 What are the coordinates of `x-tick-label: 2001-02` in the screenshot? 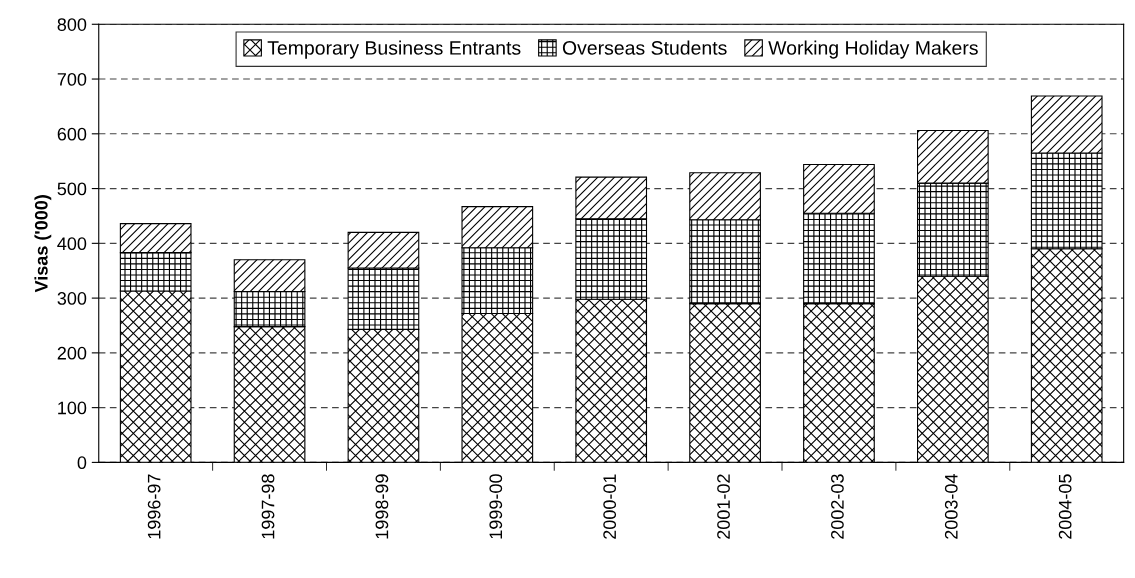 It's located at (723, 506).